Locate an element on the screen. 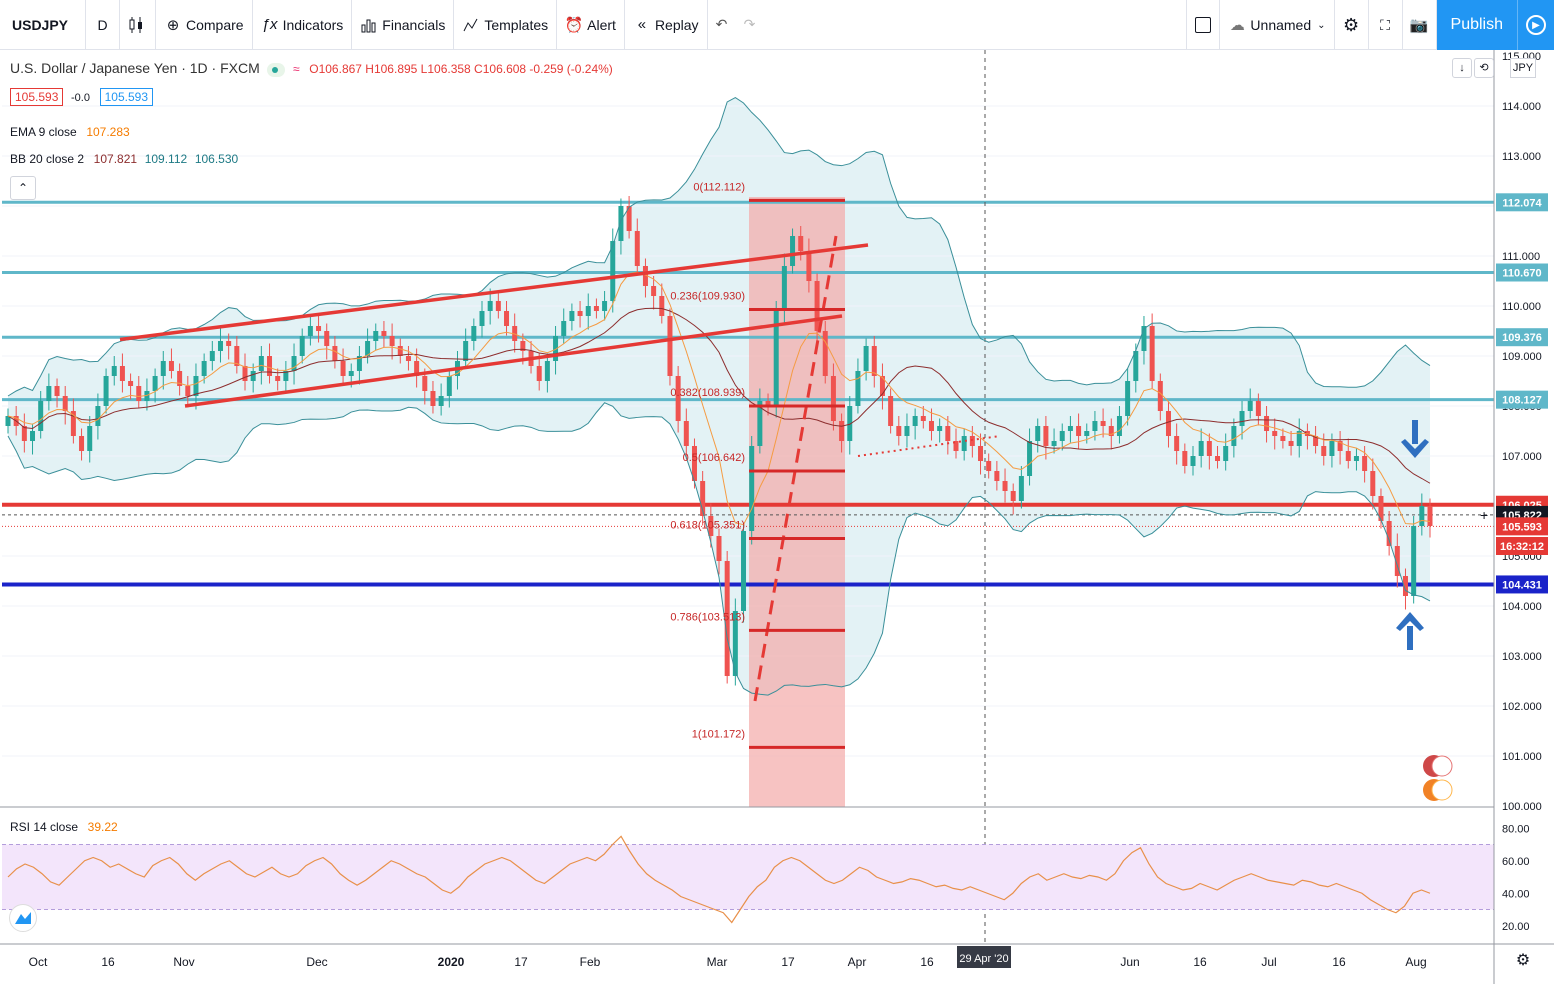 This screenshot has height=984, width=1554. events-icon is located at coordinates (1438, 778).